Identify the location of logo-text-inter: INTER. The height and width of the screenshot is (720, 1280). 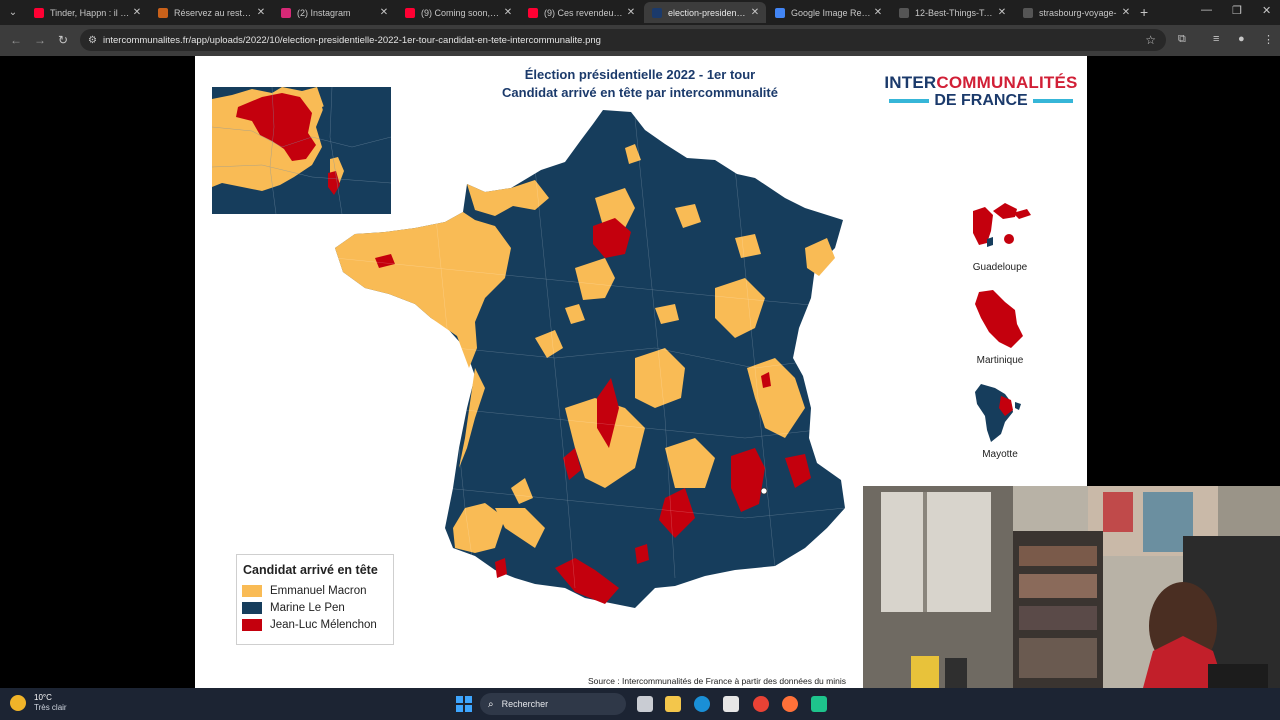
(910, 82).